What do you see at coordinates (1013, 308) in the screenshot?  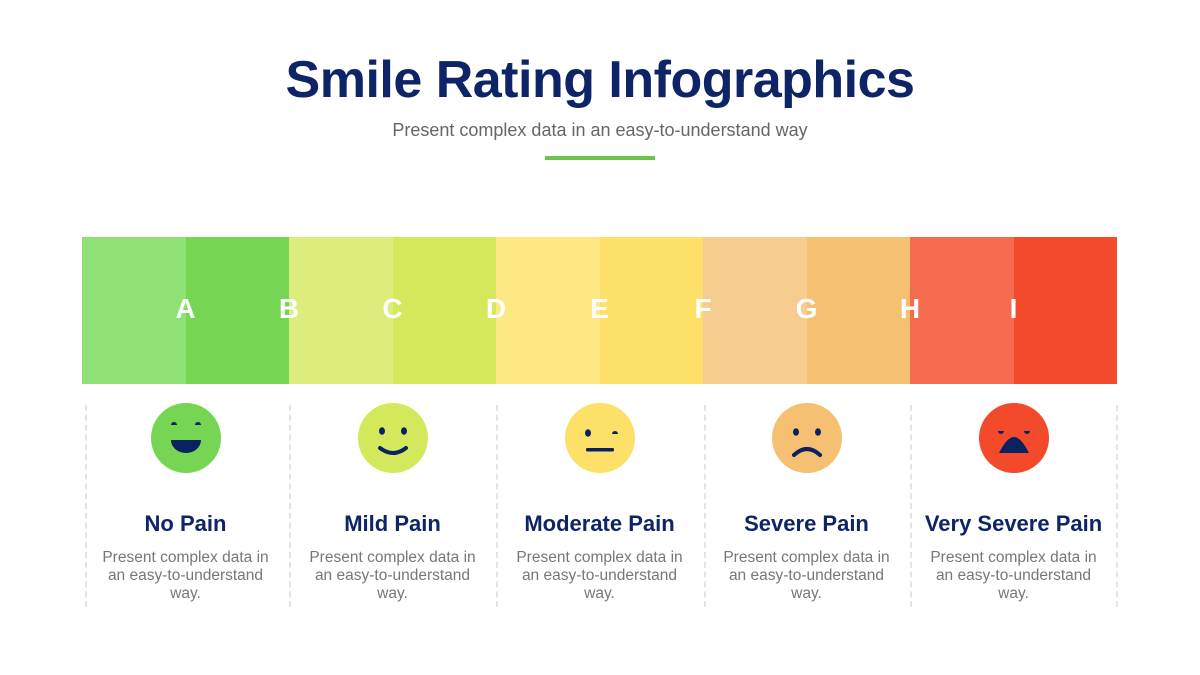 I see `scale-letter: I` at bounding box center [1013, 308].